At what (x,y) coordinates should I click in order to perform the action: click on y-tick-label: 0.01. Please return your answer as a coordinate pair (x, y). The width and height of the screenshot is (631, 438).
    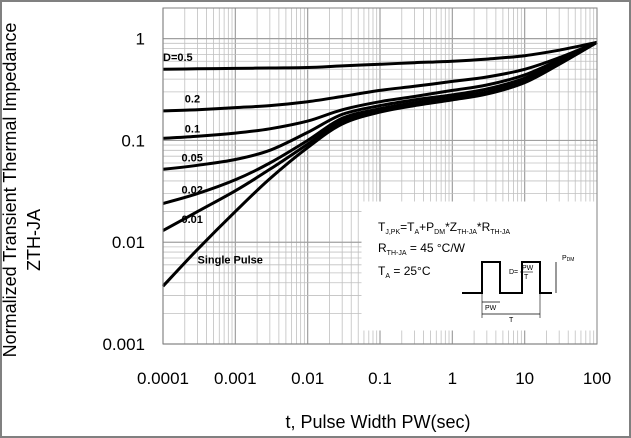
    Looking at the image, I should click on (128, 242).